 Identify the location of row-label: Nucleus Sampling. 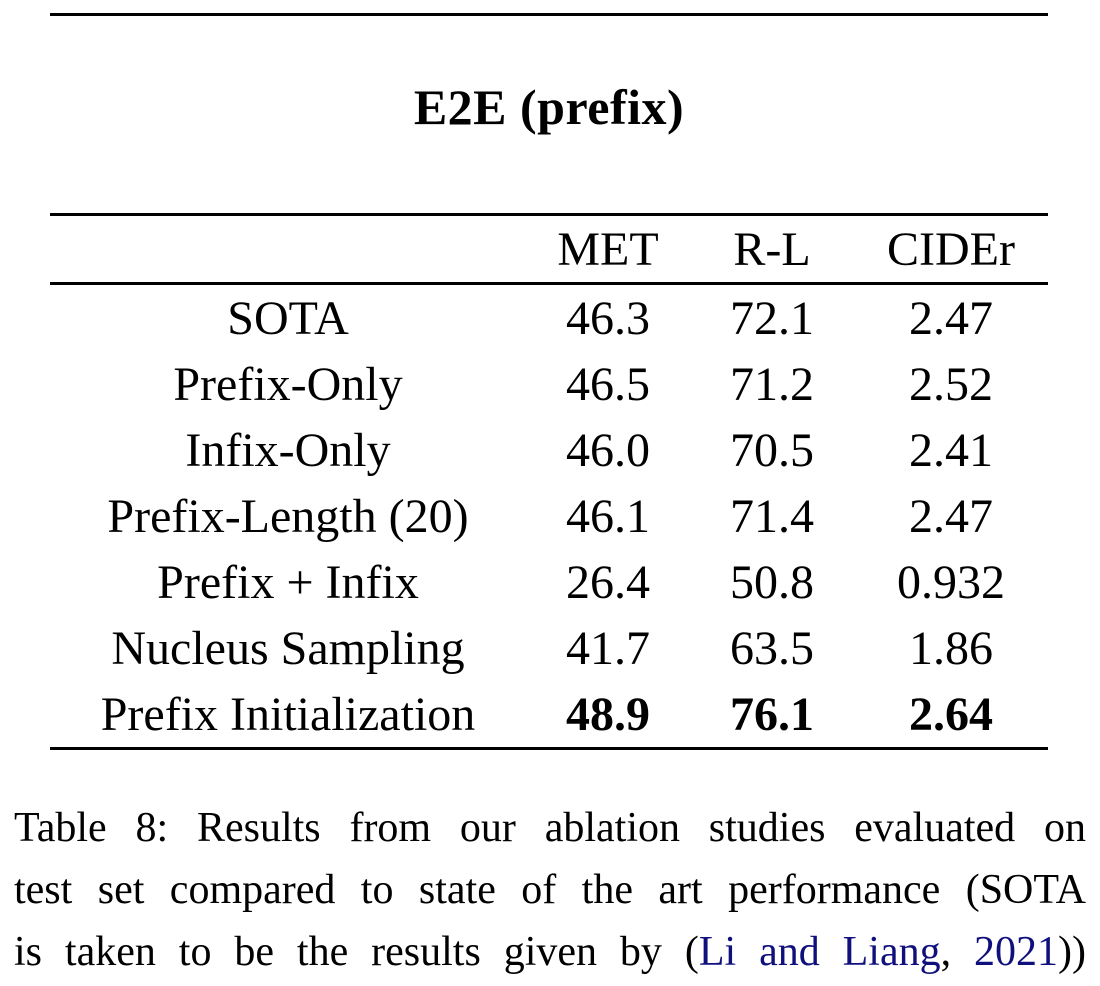
(288, 648).